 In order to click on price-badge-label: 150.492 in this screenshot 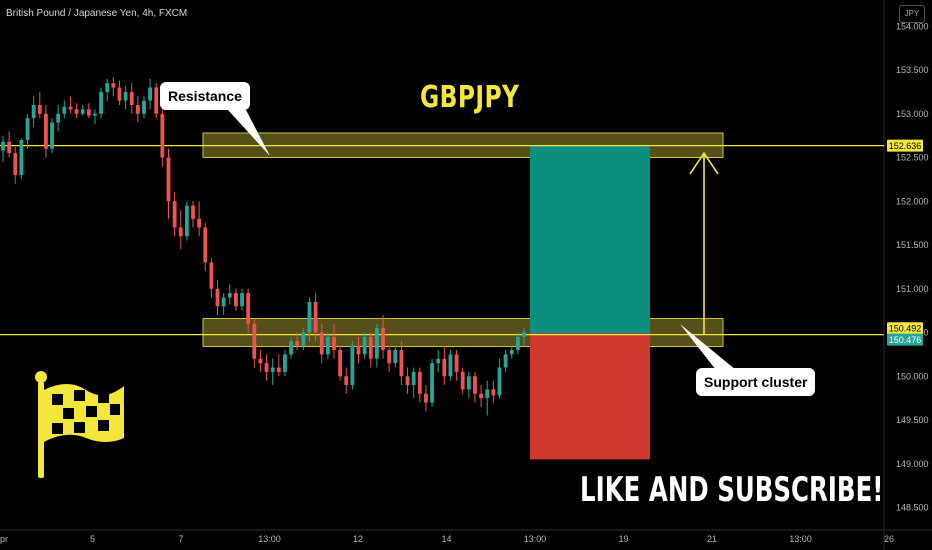, I will do `click(905, 329)`.